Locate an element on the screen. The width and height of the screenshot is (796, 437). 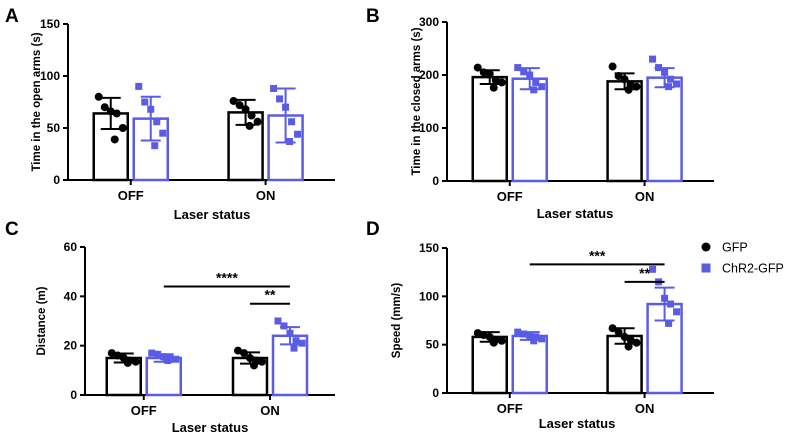
panel-letter-d: D is located at coordinates (373, 229).